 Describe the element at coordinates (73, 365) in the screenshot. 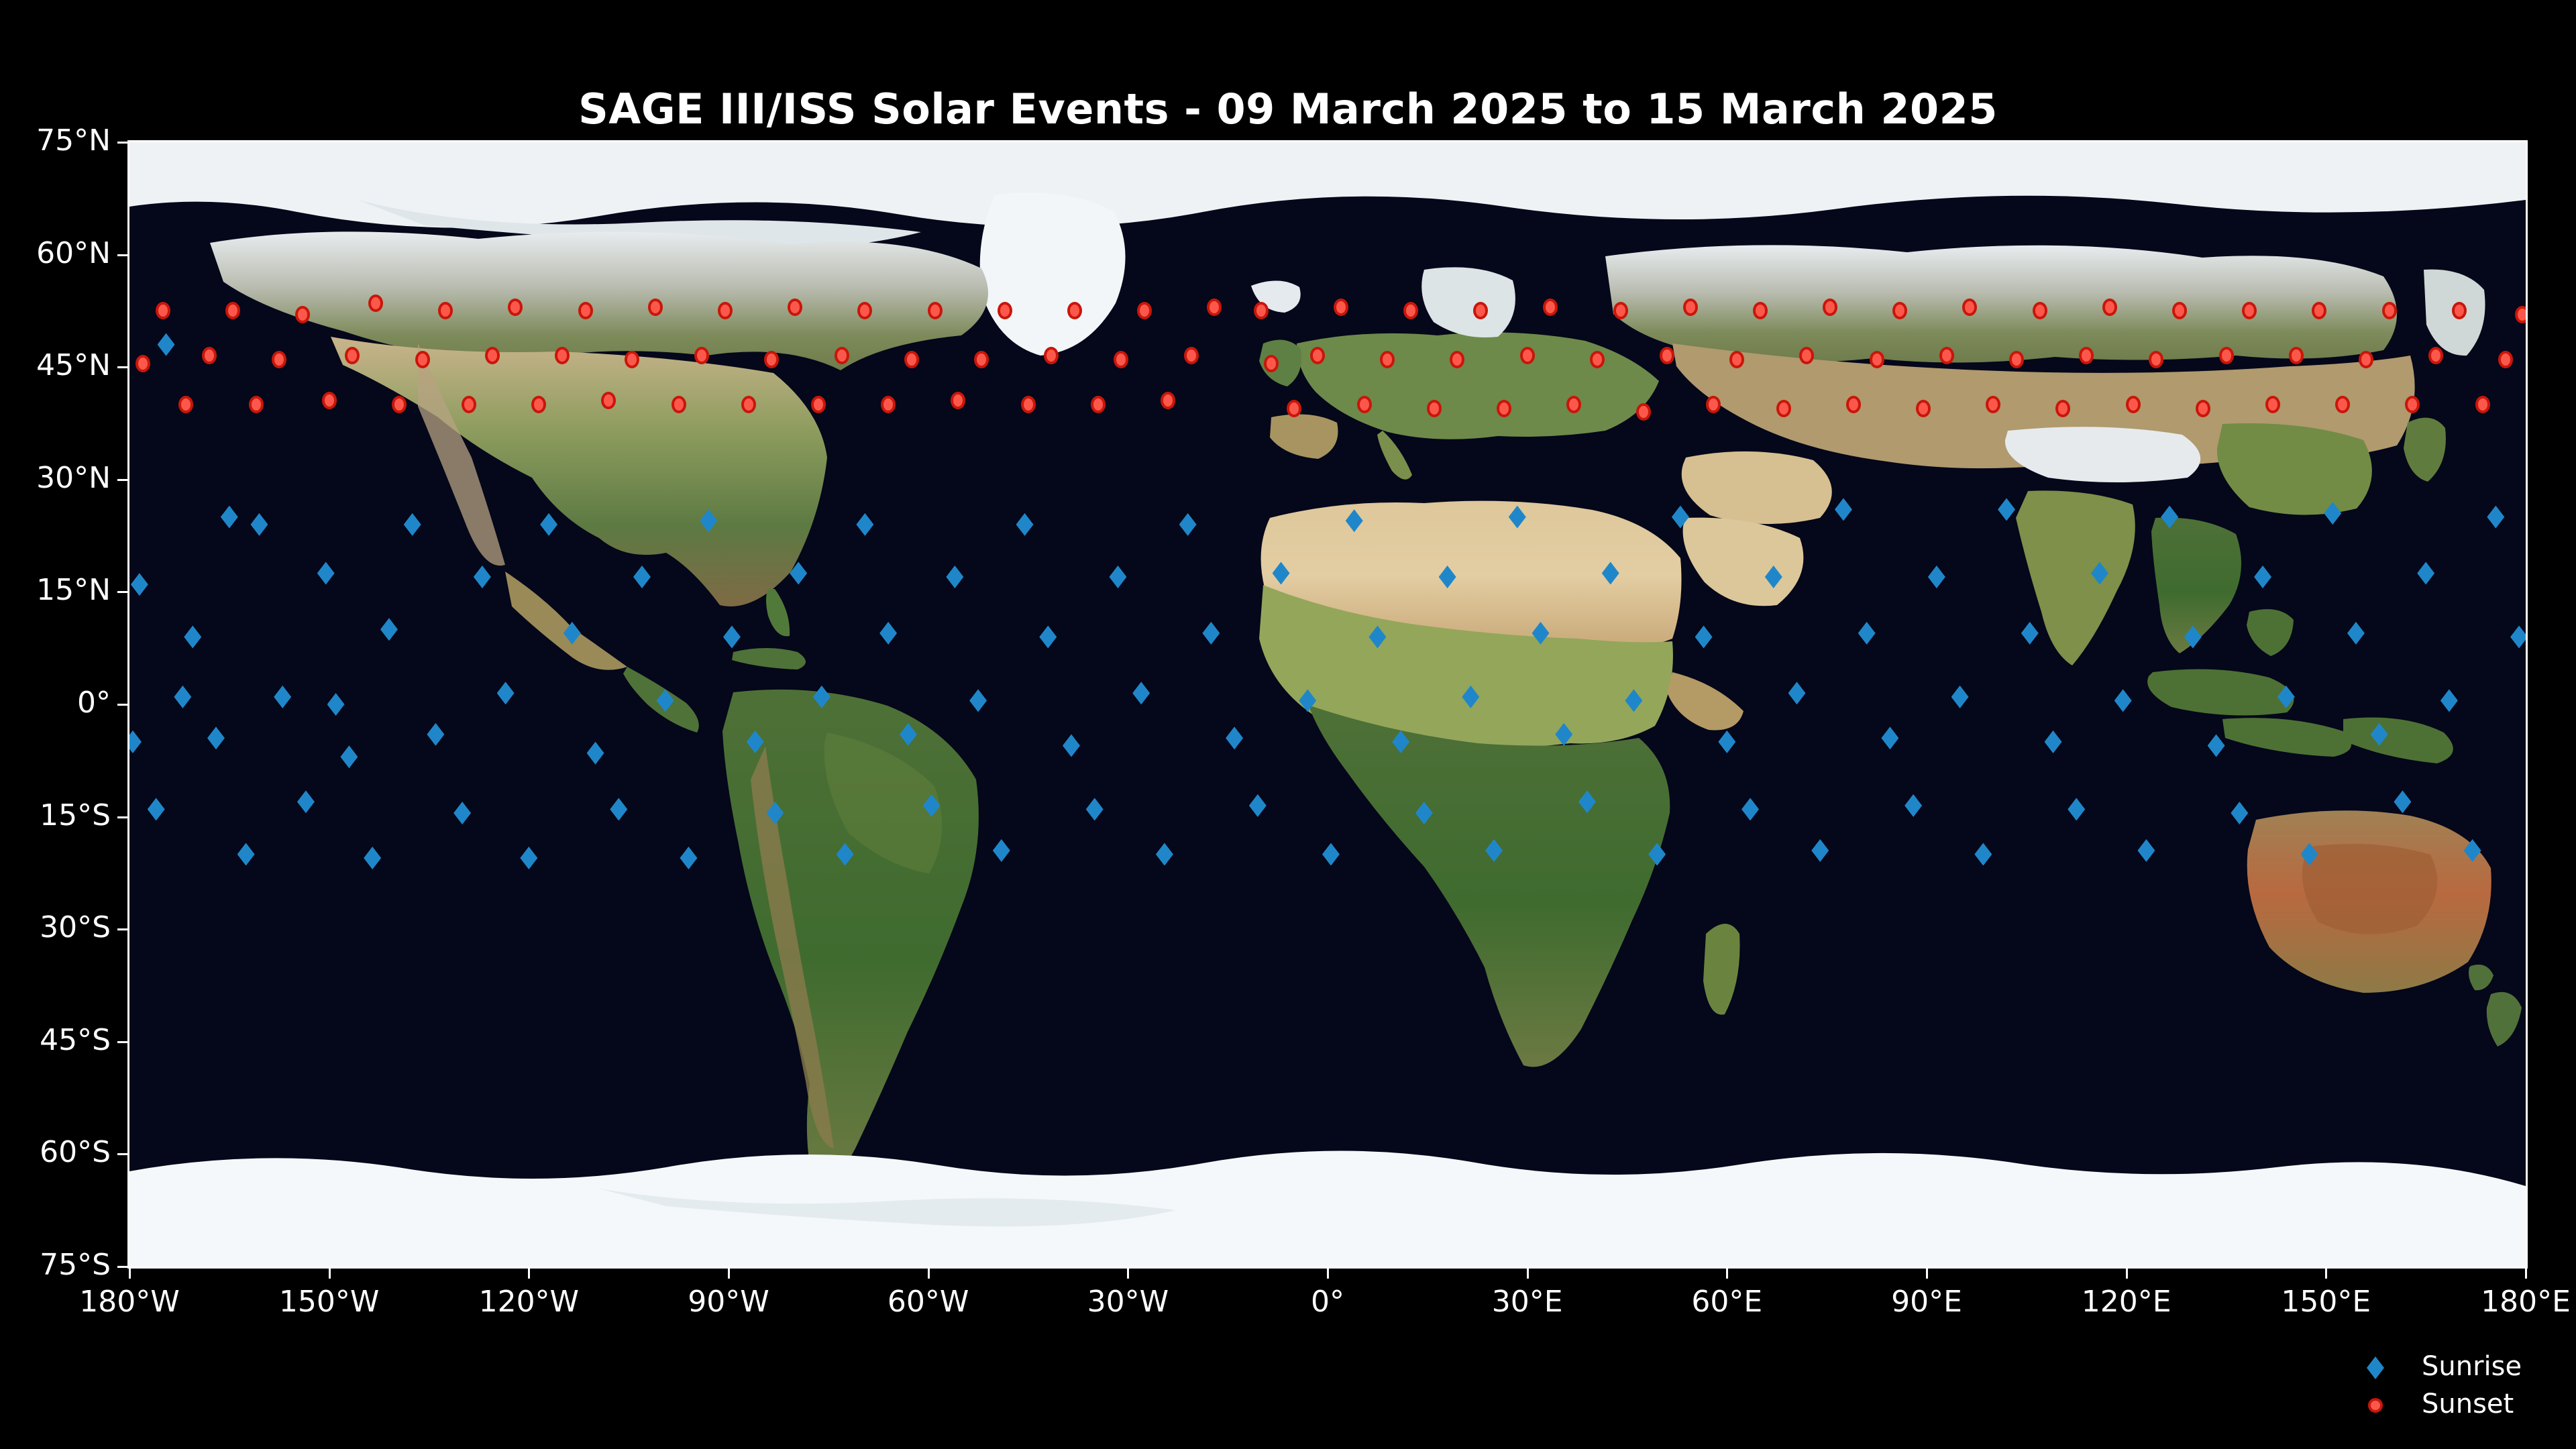

I see `y-tick-label: 45°N` at that location.